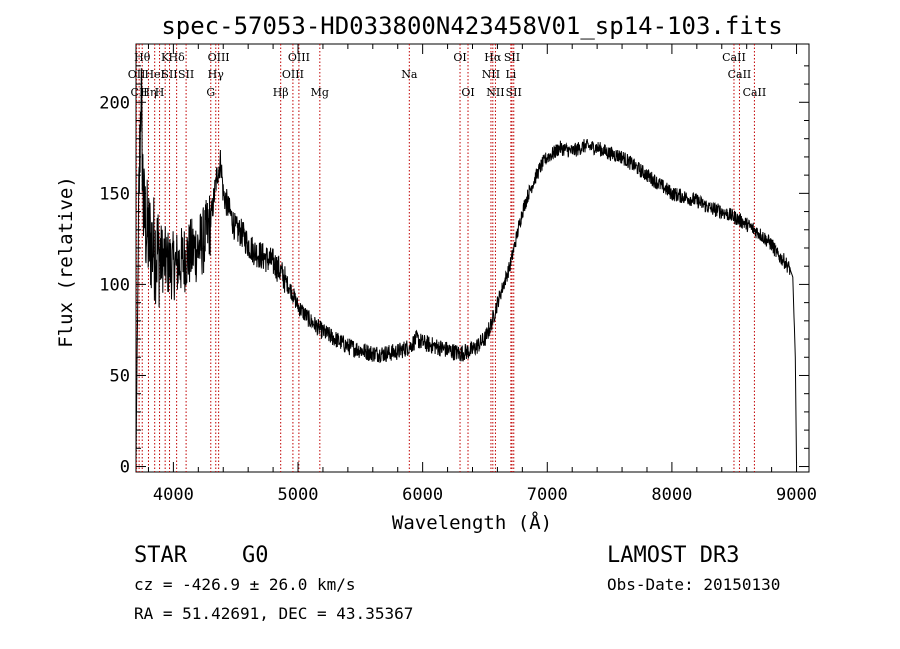 This screenshot has height=649, width=900. What do you see at coordinates (160, 92) in the screenshot?
I see `line-label-5: H` at bounding box center [160, 92].